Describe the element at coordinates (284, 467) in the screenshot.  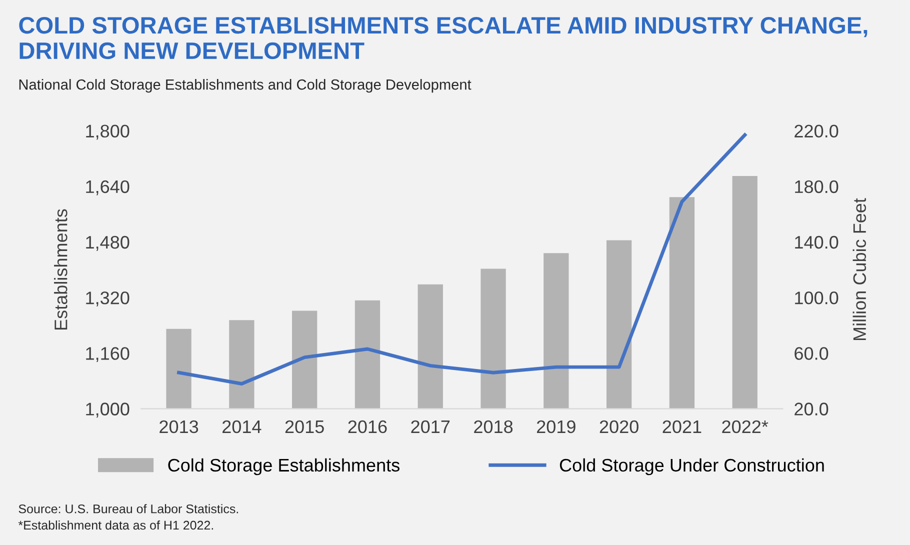
I see `legend-label: Cold Storage Establishments` at that location.